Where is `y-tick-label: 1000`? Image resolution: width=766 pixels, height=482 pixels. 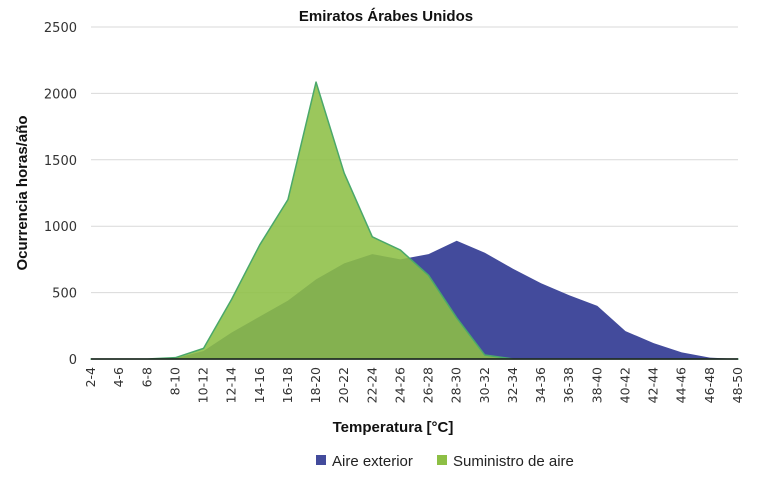
y-tick-label: 1000 is located at coordinates (60, 227).